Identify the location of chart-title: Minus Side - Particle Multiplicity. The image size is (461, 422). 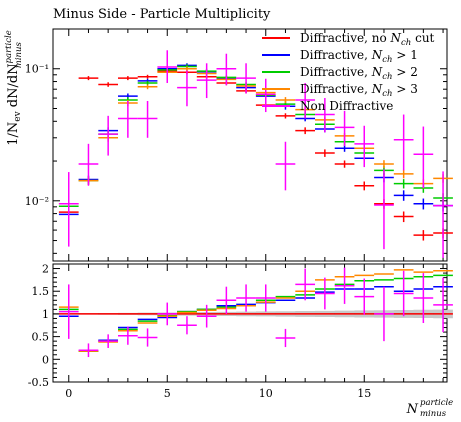
(162, 14).